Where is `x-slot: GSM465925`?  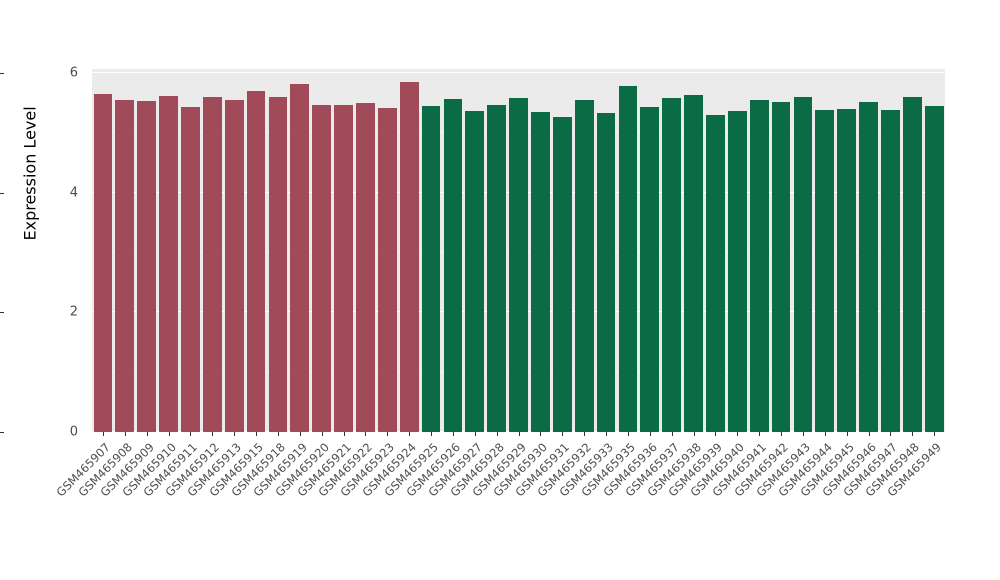
x-slot: GSM465925 is located at coordinates (412, 502).